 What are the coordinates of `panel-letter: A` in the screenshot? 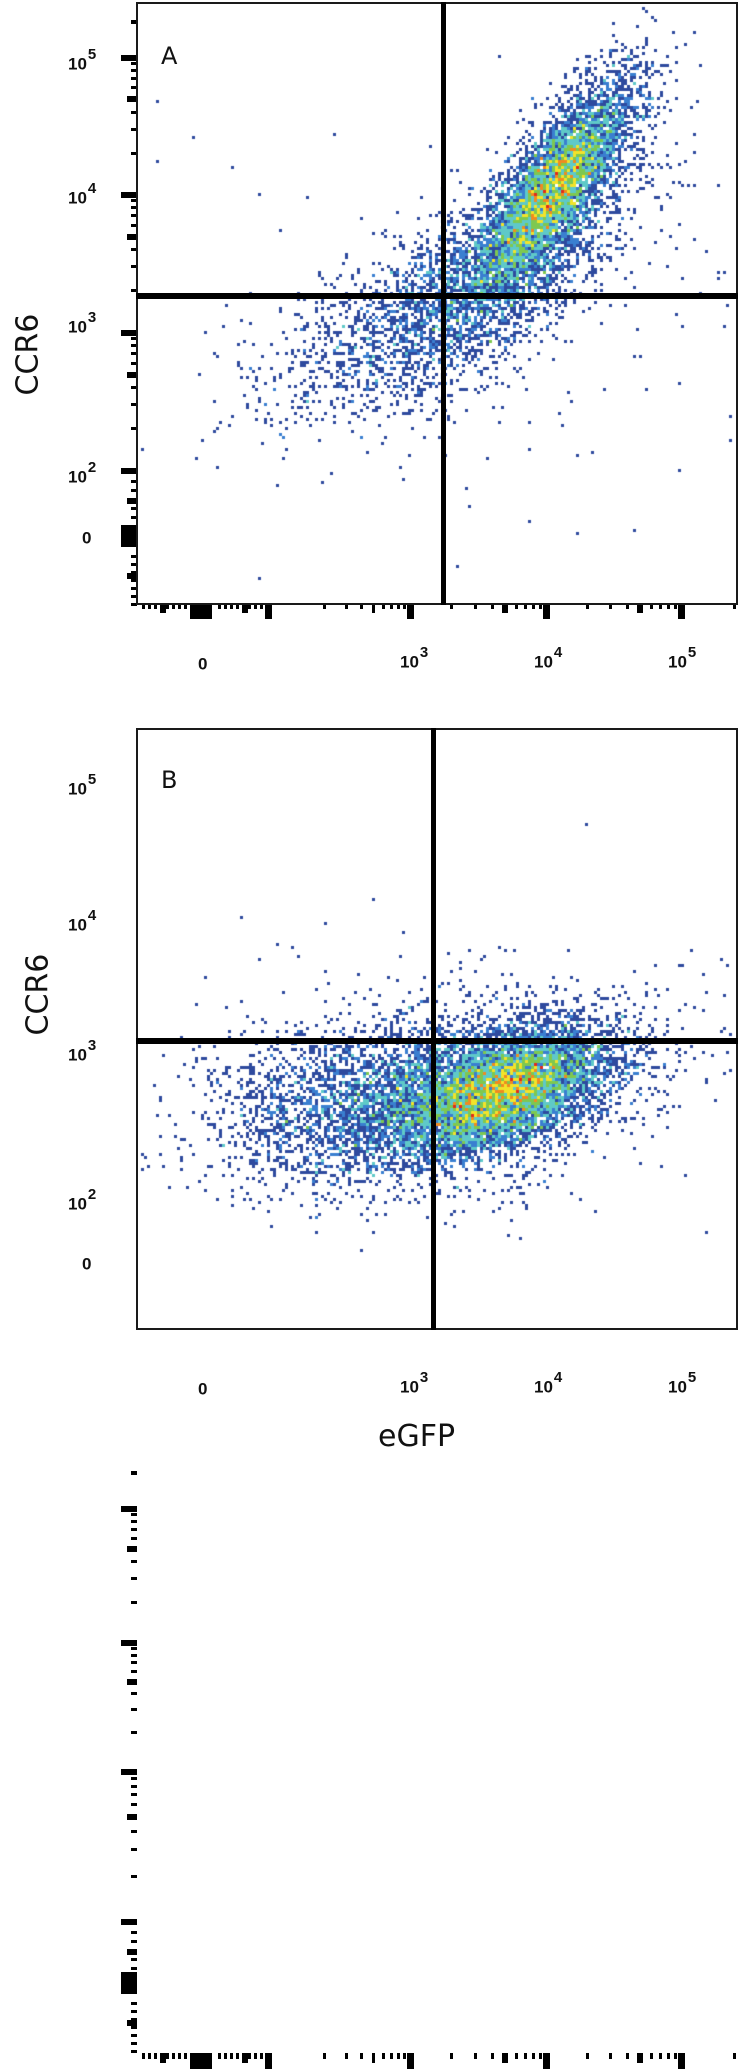 It's located at (169, 56).